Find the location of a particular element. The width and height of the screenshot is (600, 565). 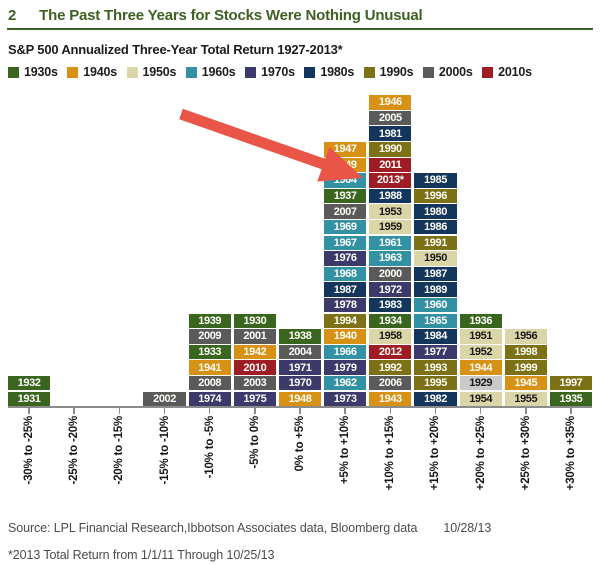

year-cell: 1986 is located at coordinates (435, 227).